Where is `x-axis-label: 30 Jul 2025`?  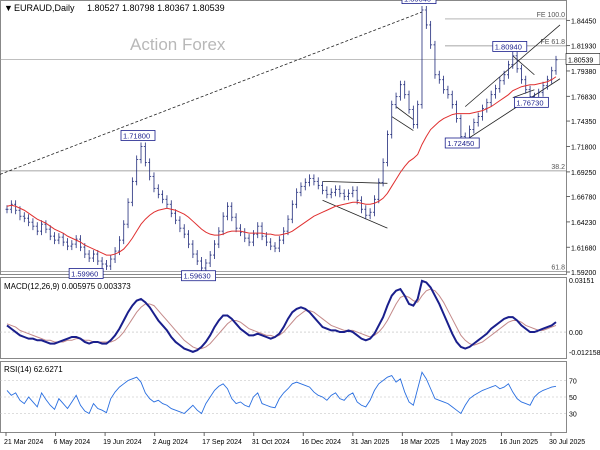 x-axis-label: 30 Jul 2025 is located at coordinates (567, 442).